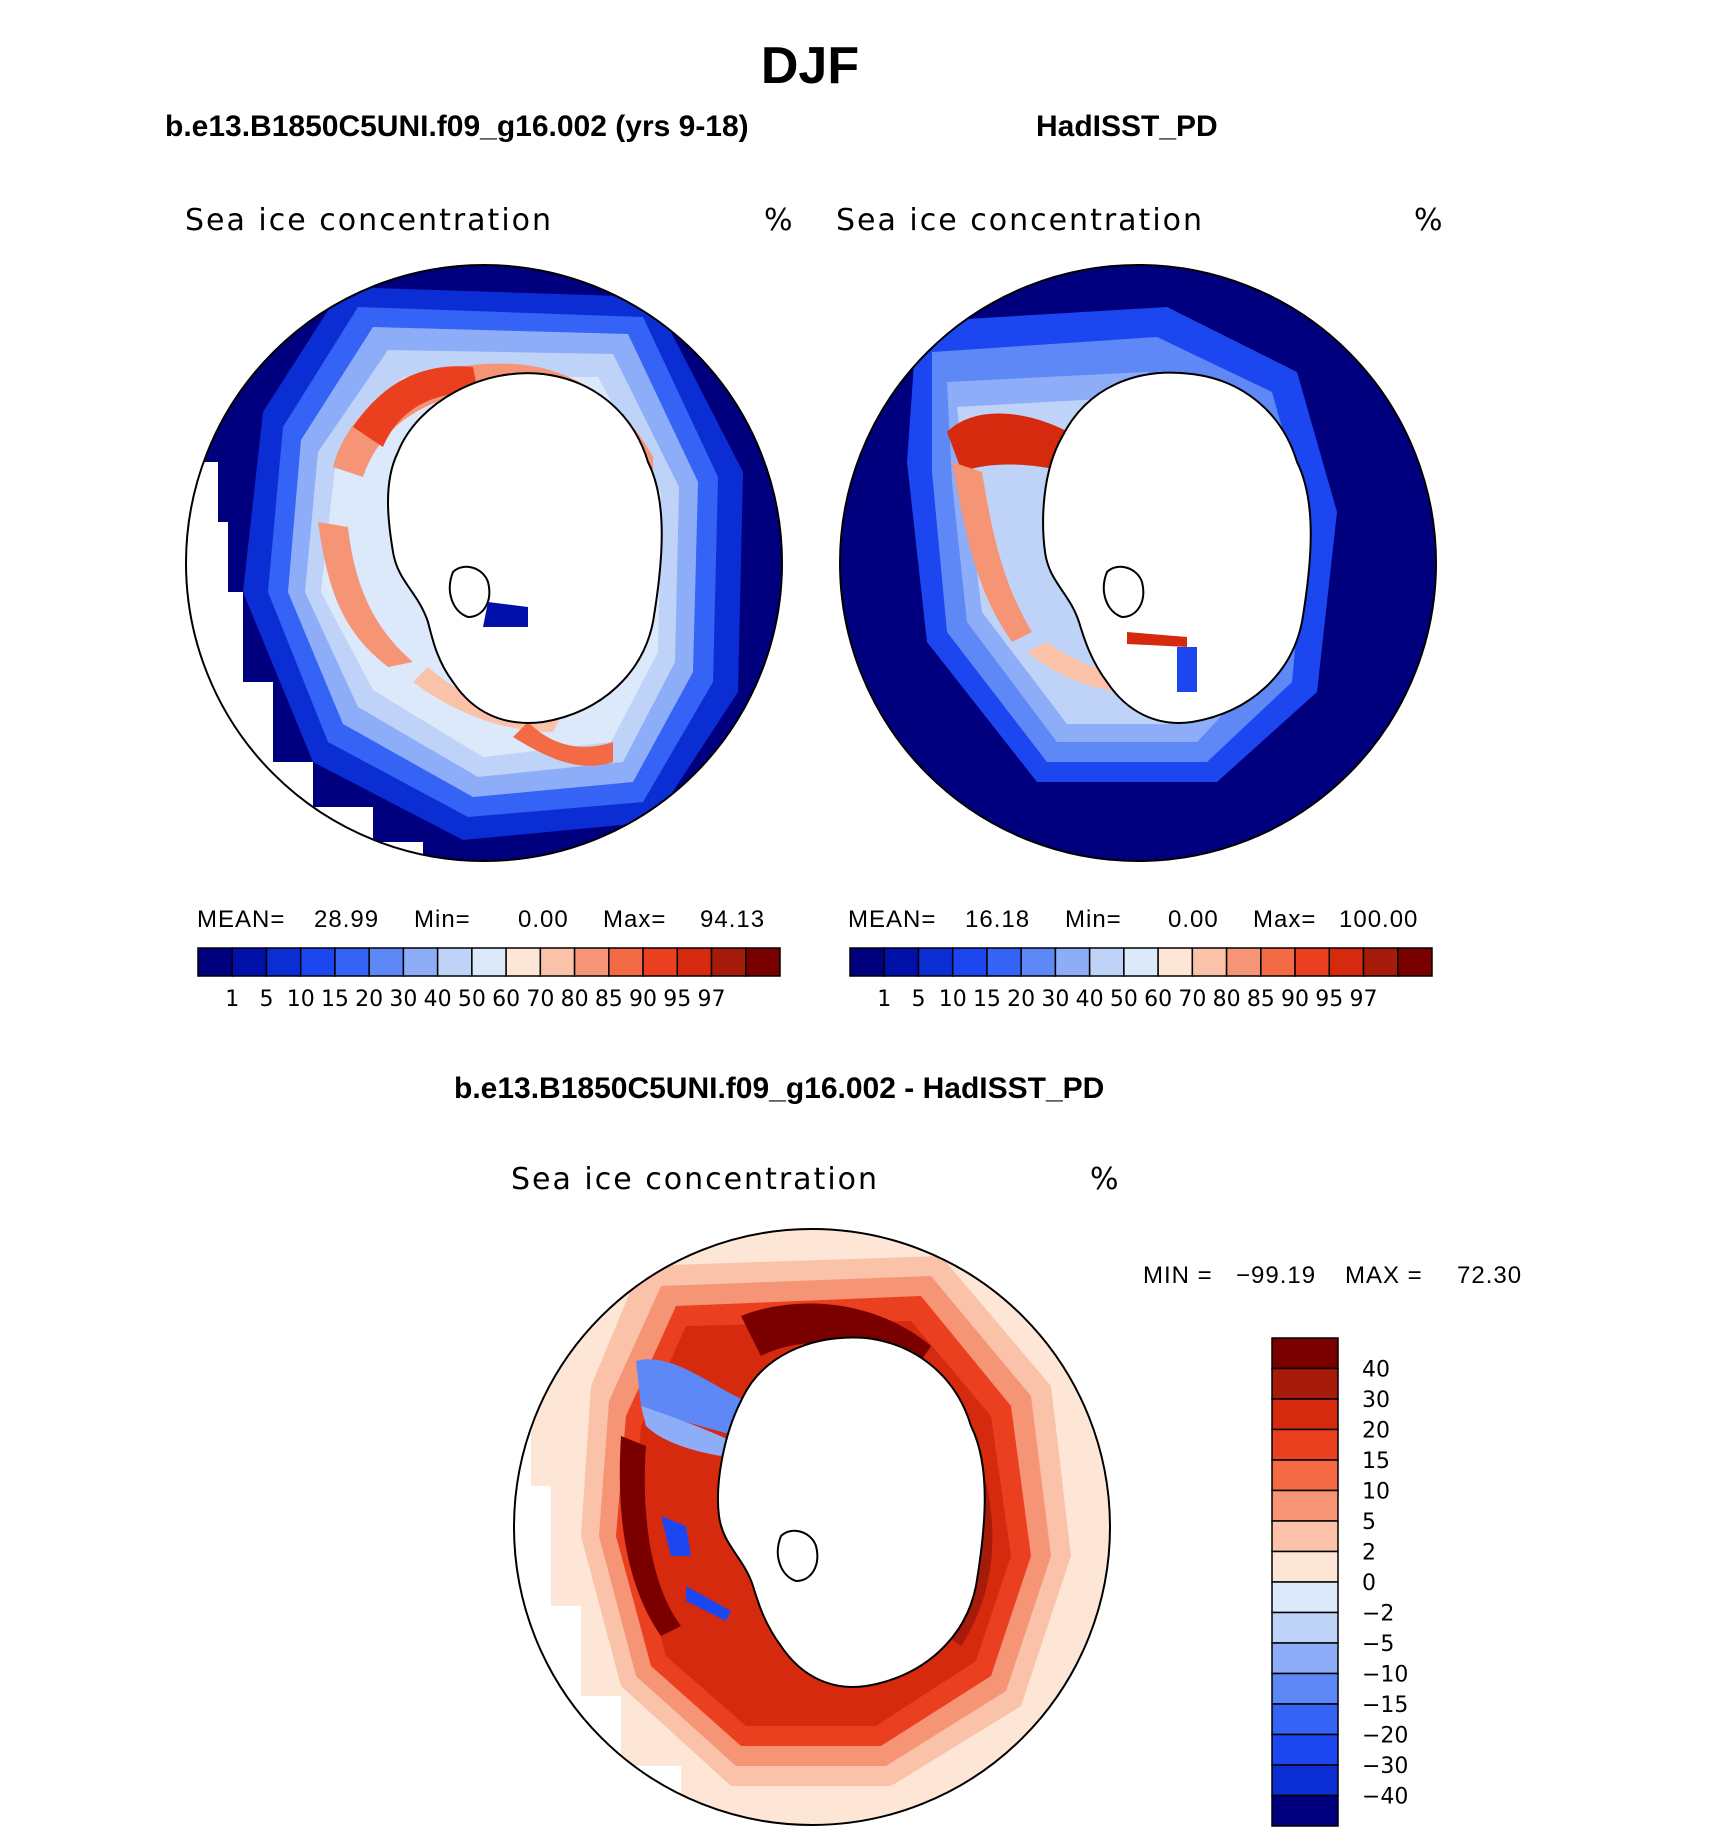 This screenshot has height=1837, width=1710. What do you see at coordinates (998, 919) in the screenshot?
I see `panel-2-mean-value: 16.18` at bounding box center [998, 919].